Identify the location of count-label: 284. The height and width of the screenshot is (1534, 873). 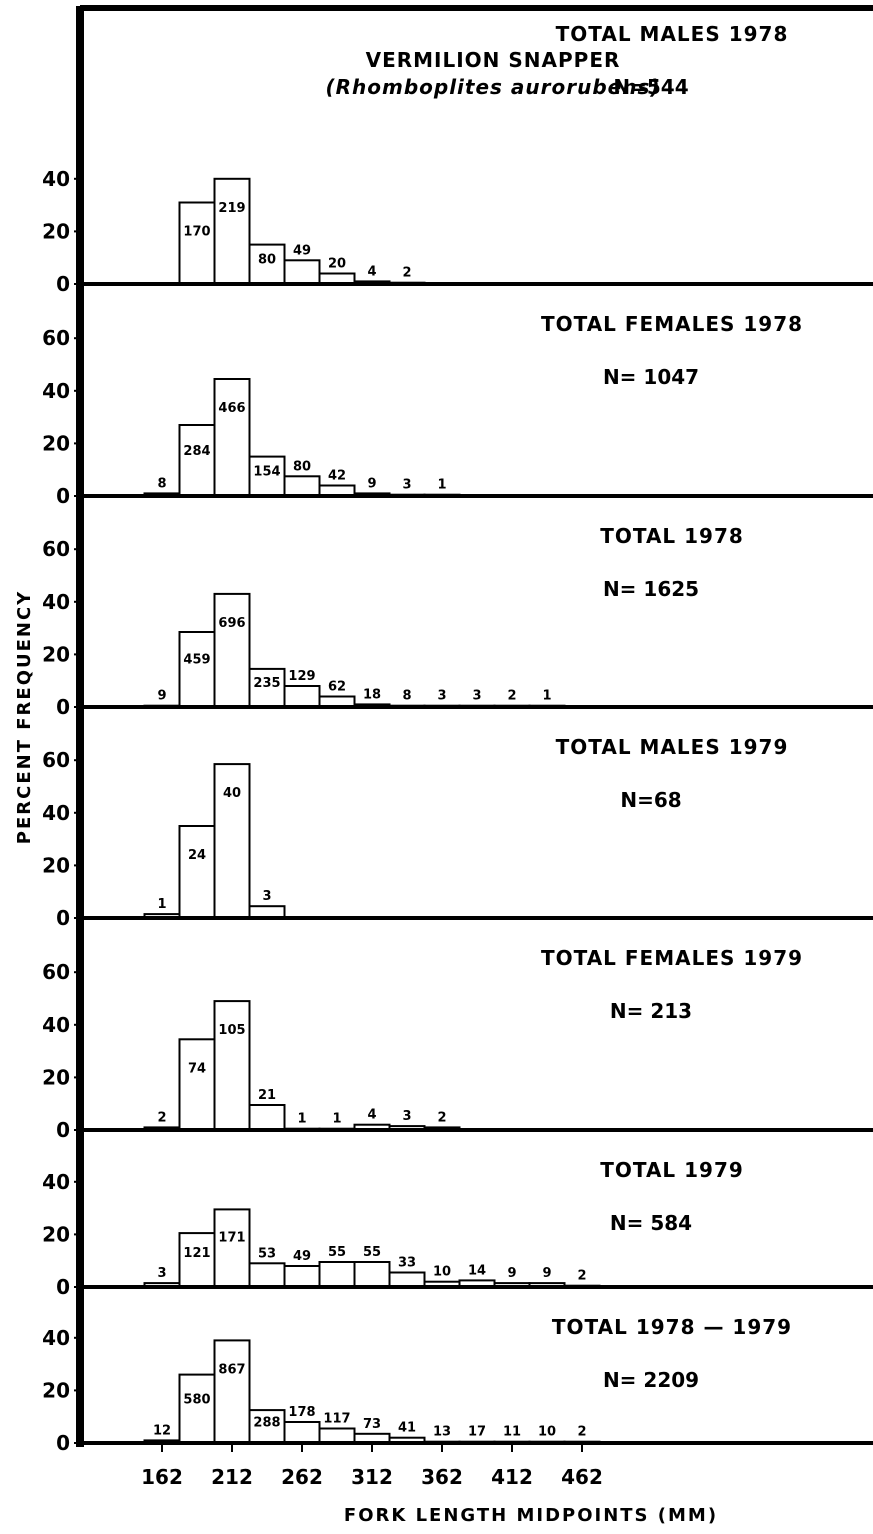
(196, 451).